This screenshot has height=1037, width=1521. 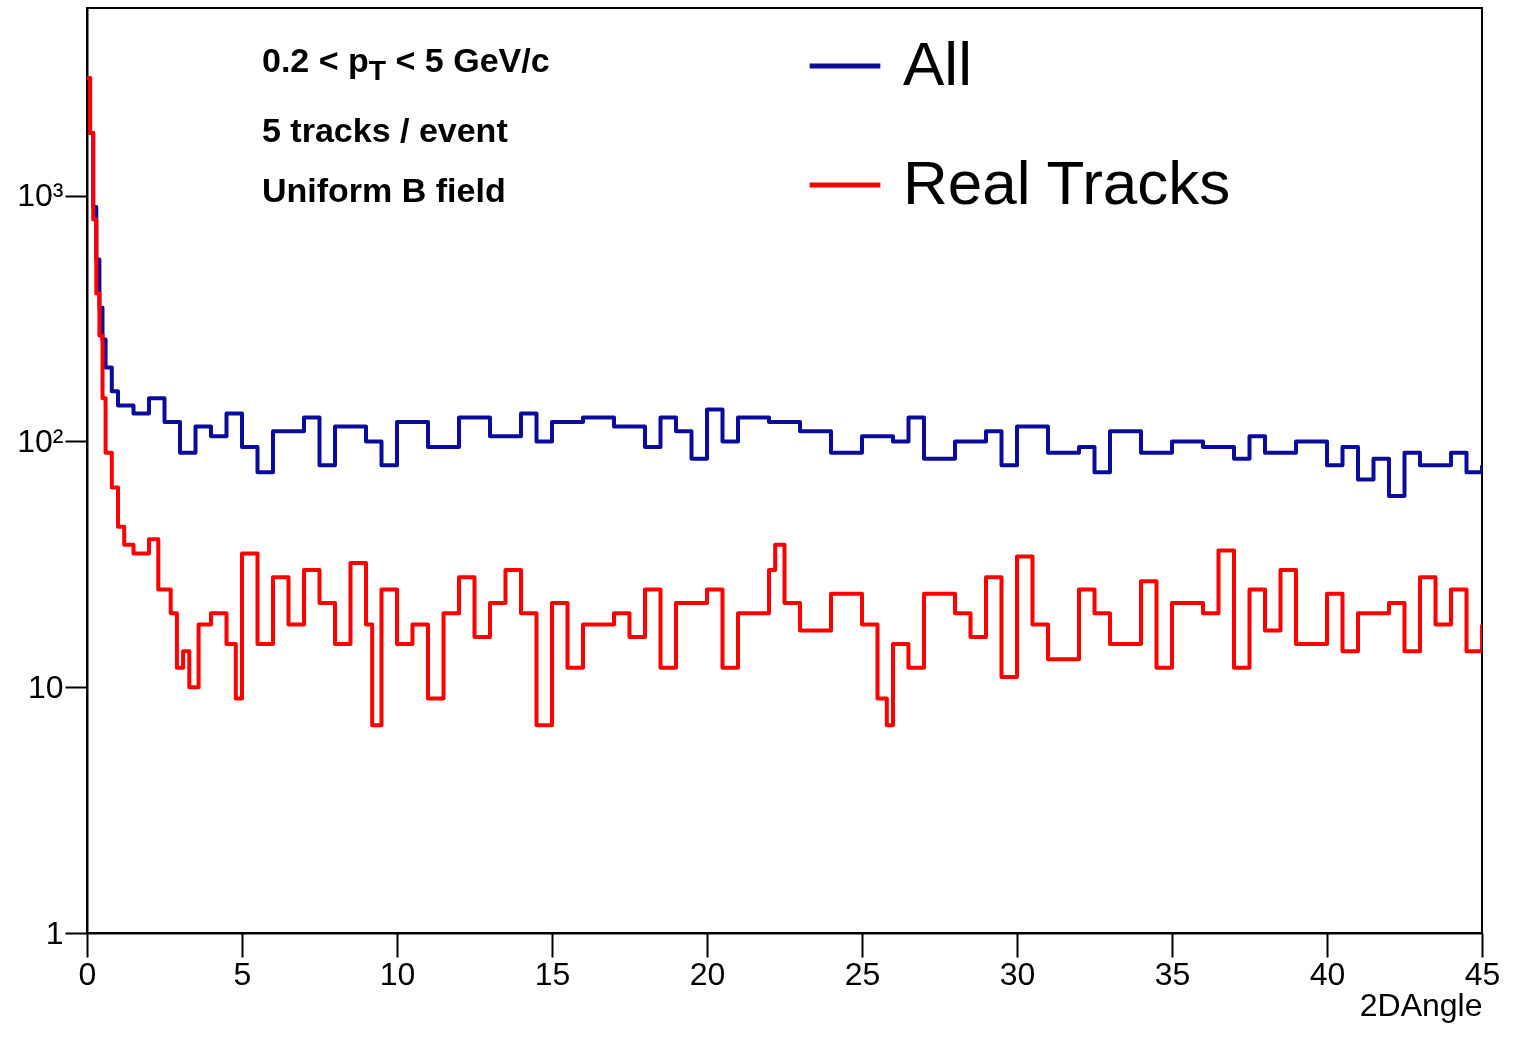 I want to click on x-tick-label: 30, so click(x=1017, y=973).